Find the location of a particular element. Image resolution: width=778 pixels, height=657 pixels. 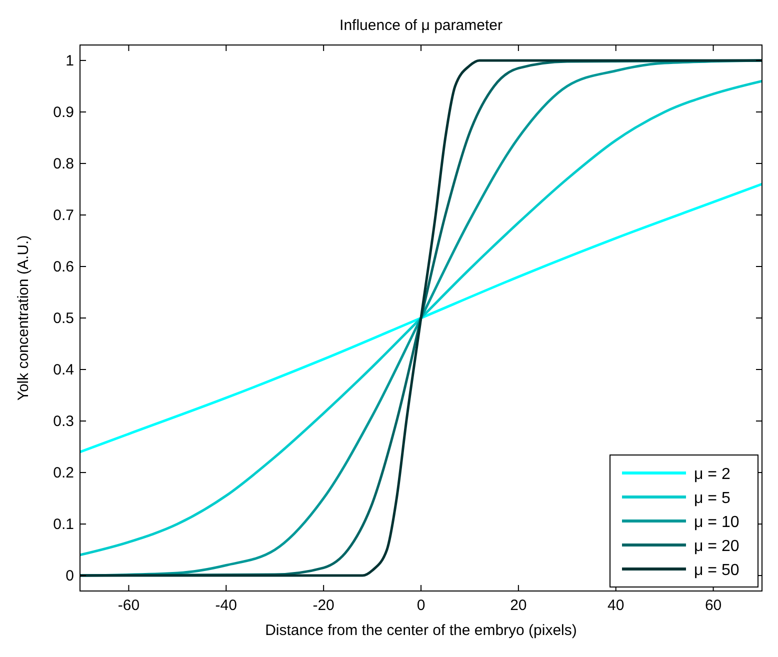

x-tick-label: 20 is located at coordinates (518, 605).